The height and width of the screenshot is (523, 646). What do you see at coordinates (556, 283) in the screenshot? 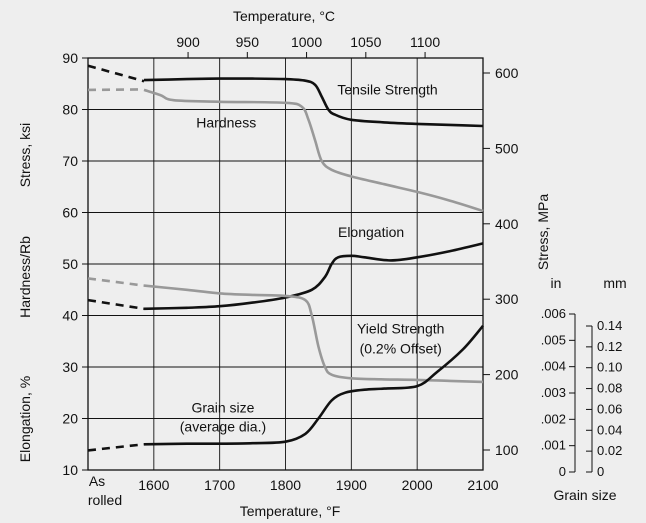
I see `grain-in-label: in` at bounding box center [556, 283].